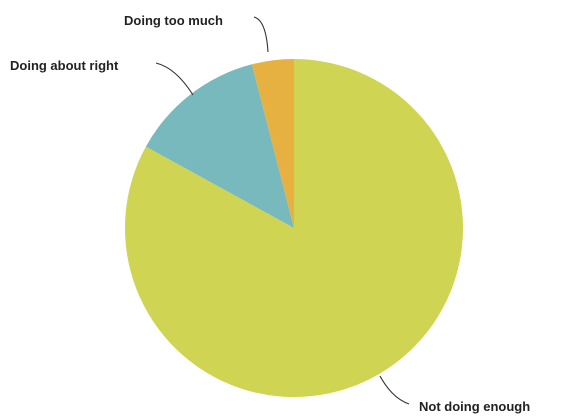 The width and height of the screenshot is (563, 420). Describe the element at coordinates (219, 146) in the screenshot. I see `slice-doing-about-right` at that location.